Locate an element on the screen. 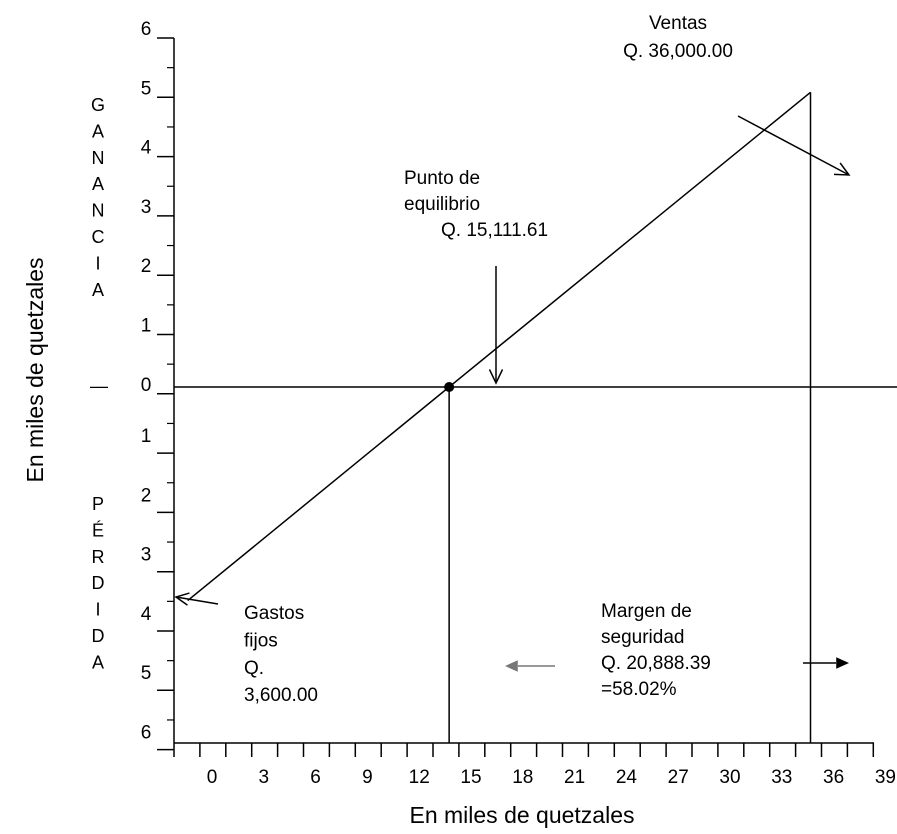 The height and width of the screenshot is (834, 897). gastos-arrow-head is located at coordinates (182, 599).